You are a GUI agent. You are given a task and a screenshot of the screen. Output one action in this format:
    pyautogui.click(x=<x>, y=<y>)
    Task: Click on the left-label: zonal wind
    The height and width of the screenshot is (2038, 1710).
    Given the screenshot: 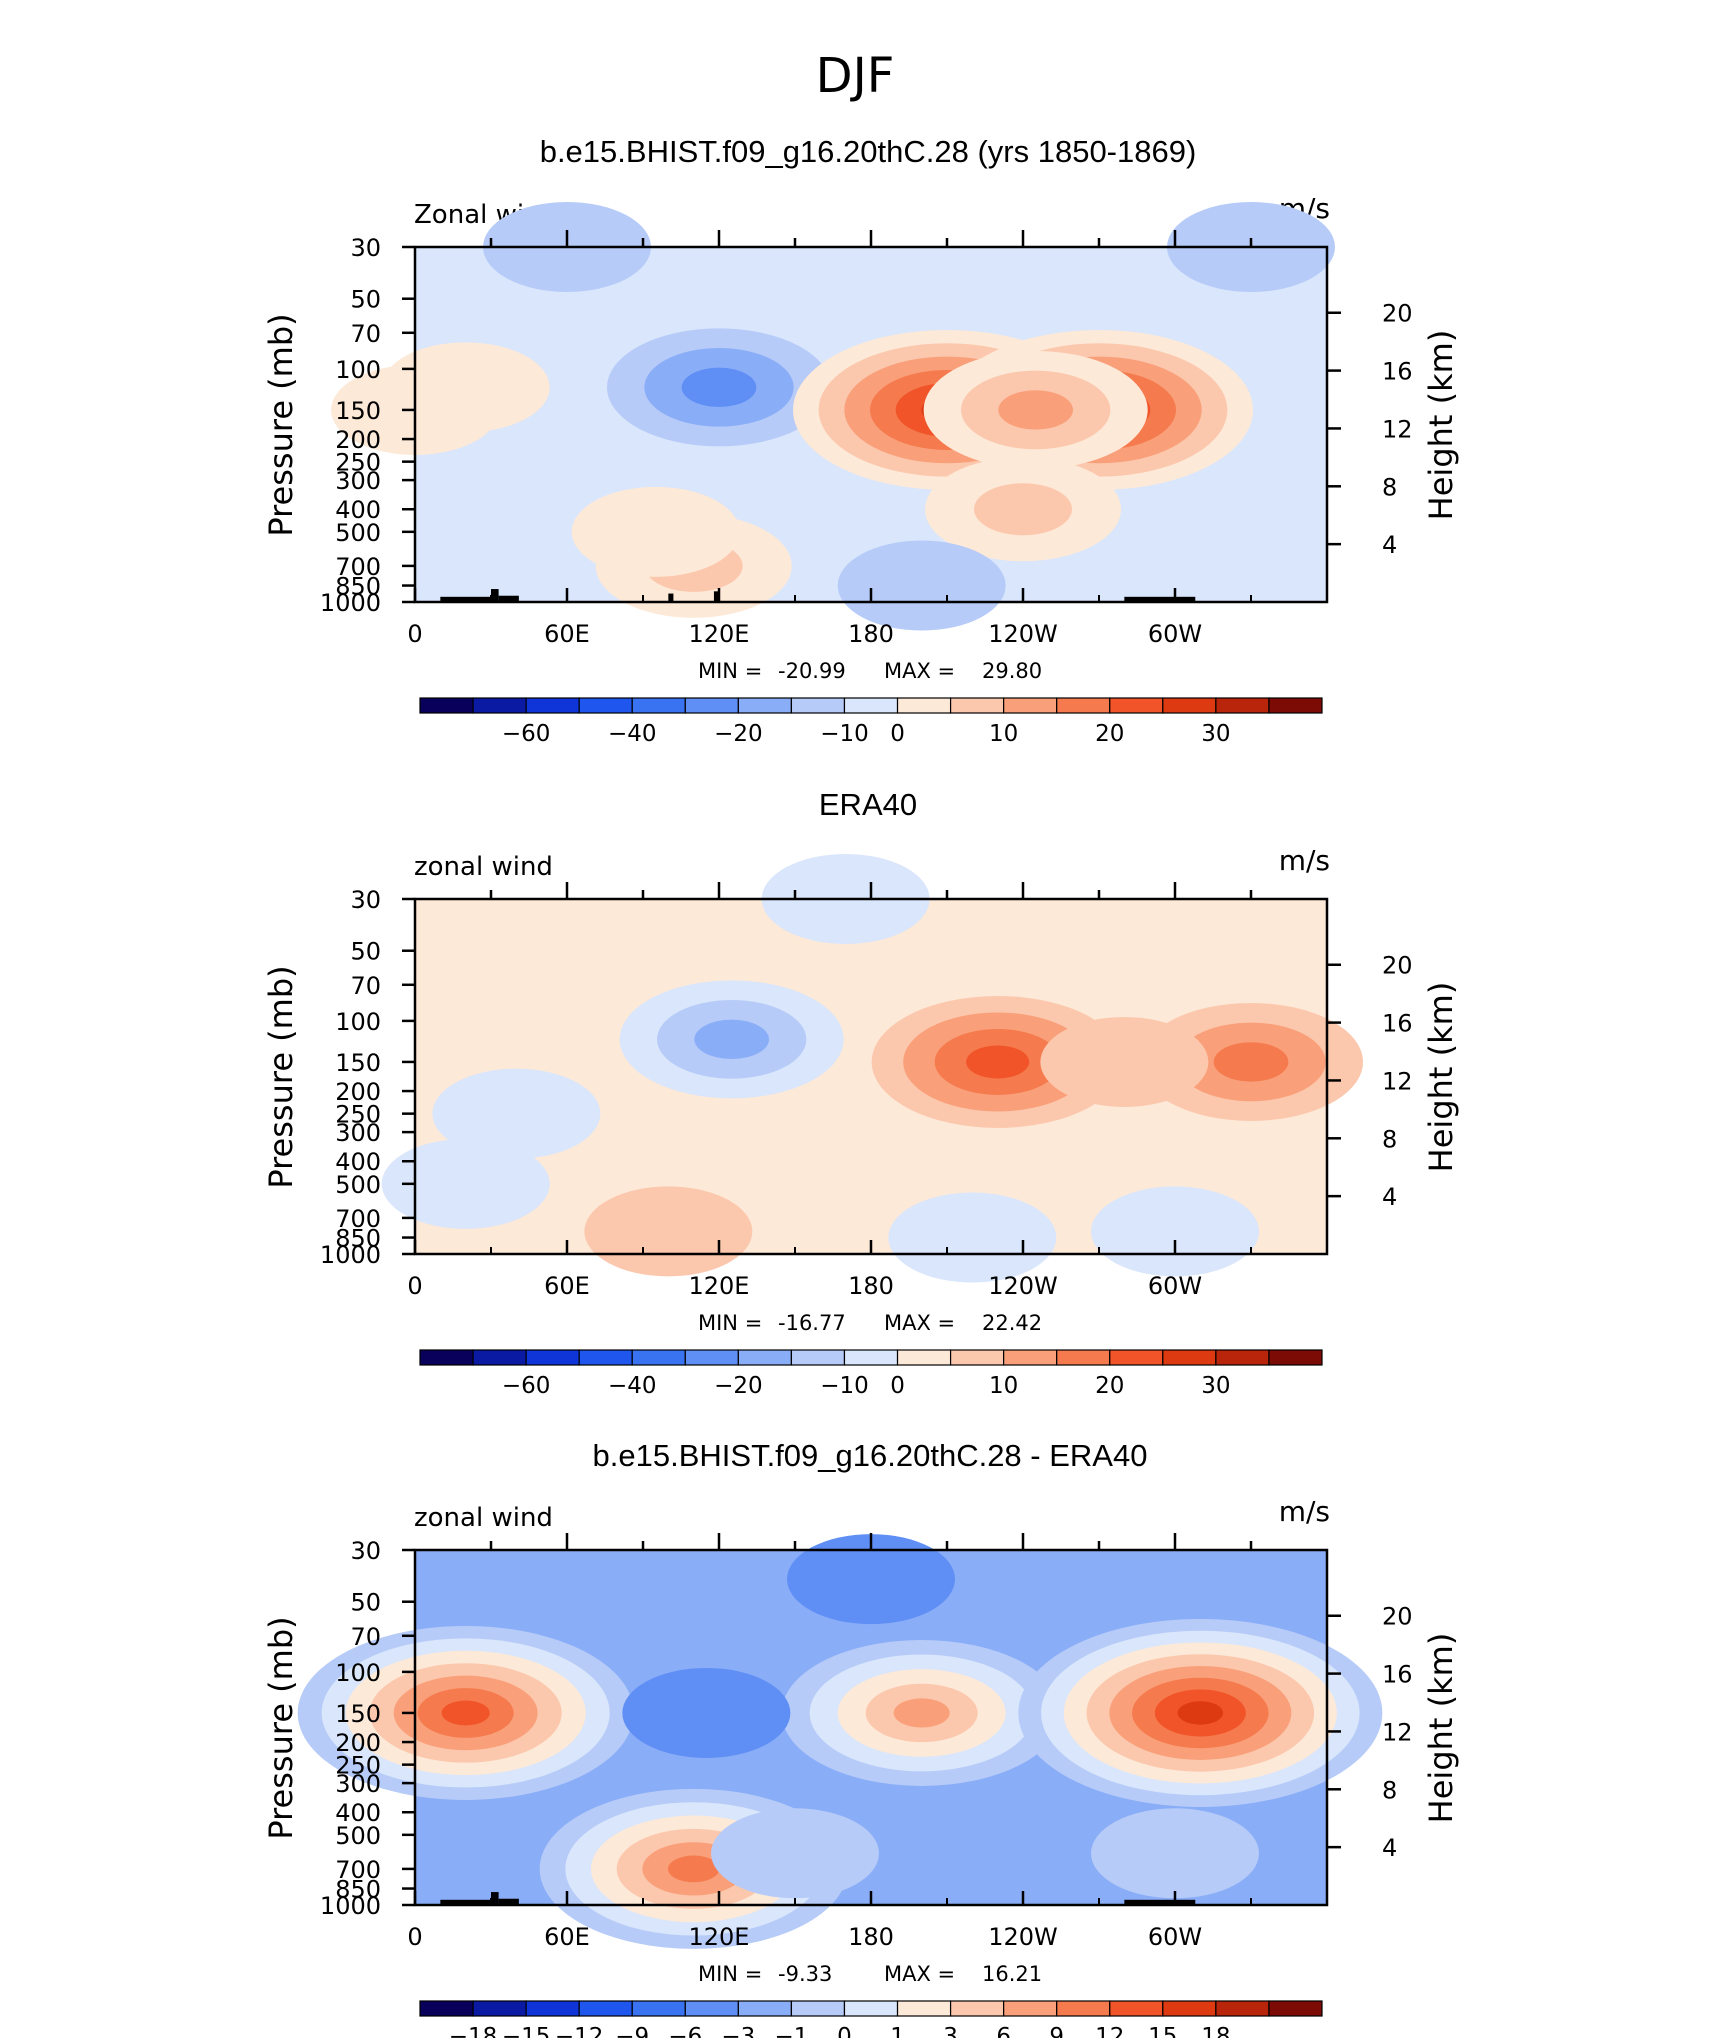 What is the action you would take?
    pyautogui.click(x=483, y=1518)
    